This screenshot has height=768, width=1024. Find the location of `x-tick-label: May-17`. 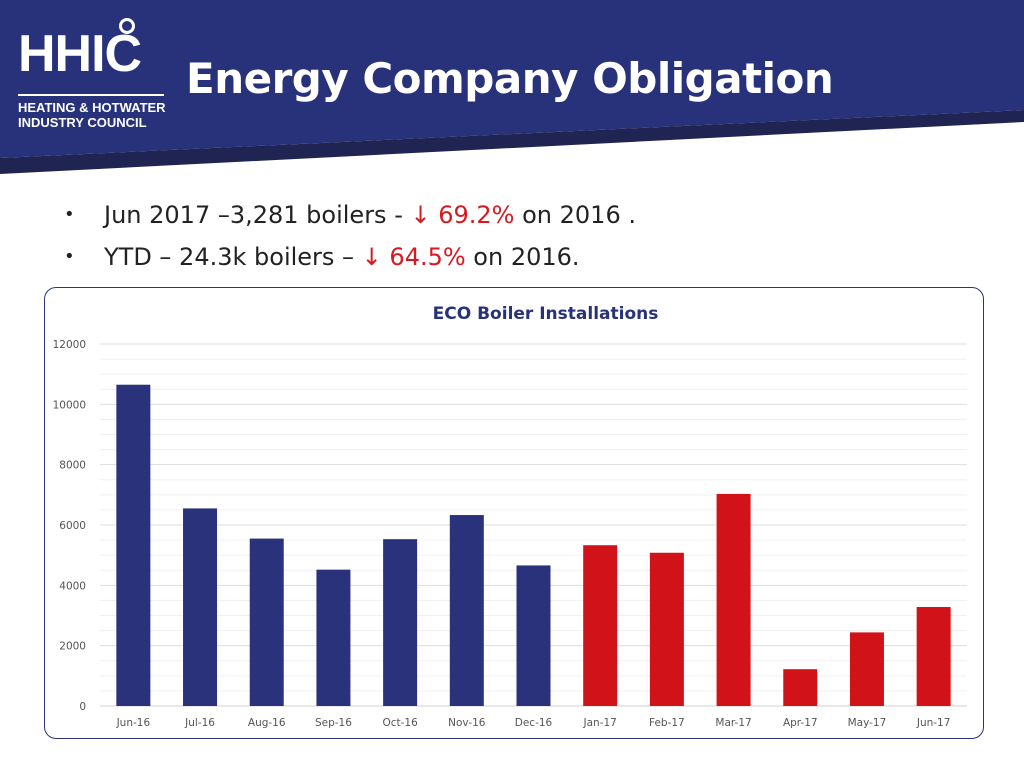

x-tick-label: May-17 is located at coordinates (867, 723).